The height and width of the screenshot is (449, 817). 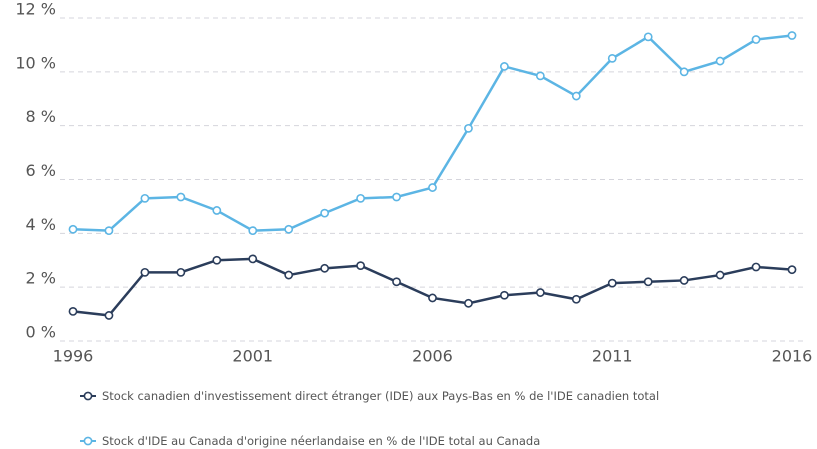 I want to click on x-tick-label: 1996, so click(x=73, y=356).